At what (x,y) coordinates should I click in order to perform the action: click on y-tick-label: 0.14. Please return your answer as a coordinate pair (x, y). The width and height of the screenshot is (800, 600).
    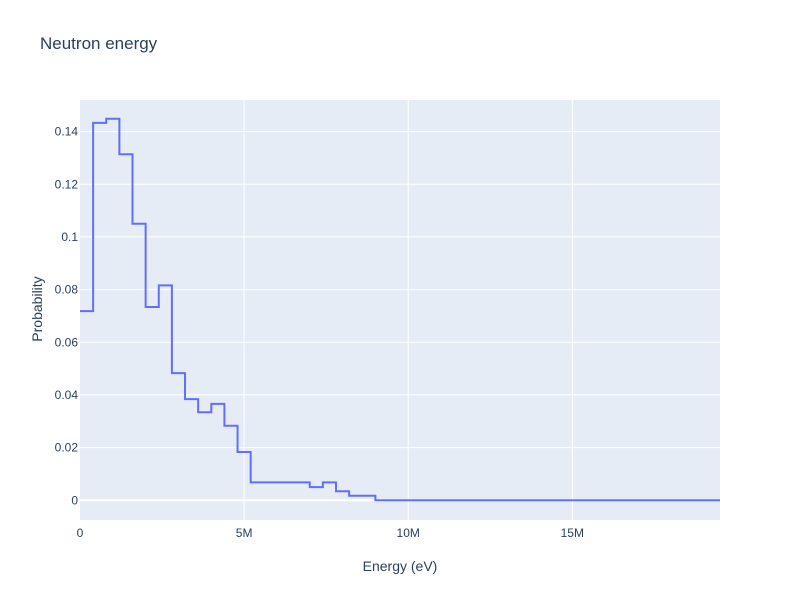
    Looking at the image, I should click on (67, 132).